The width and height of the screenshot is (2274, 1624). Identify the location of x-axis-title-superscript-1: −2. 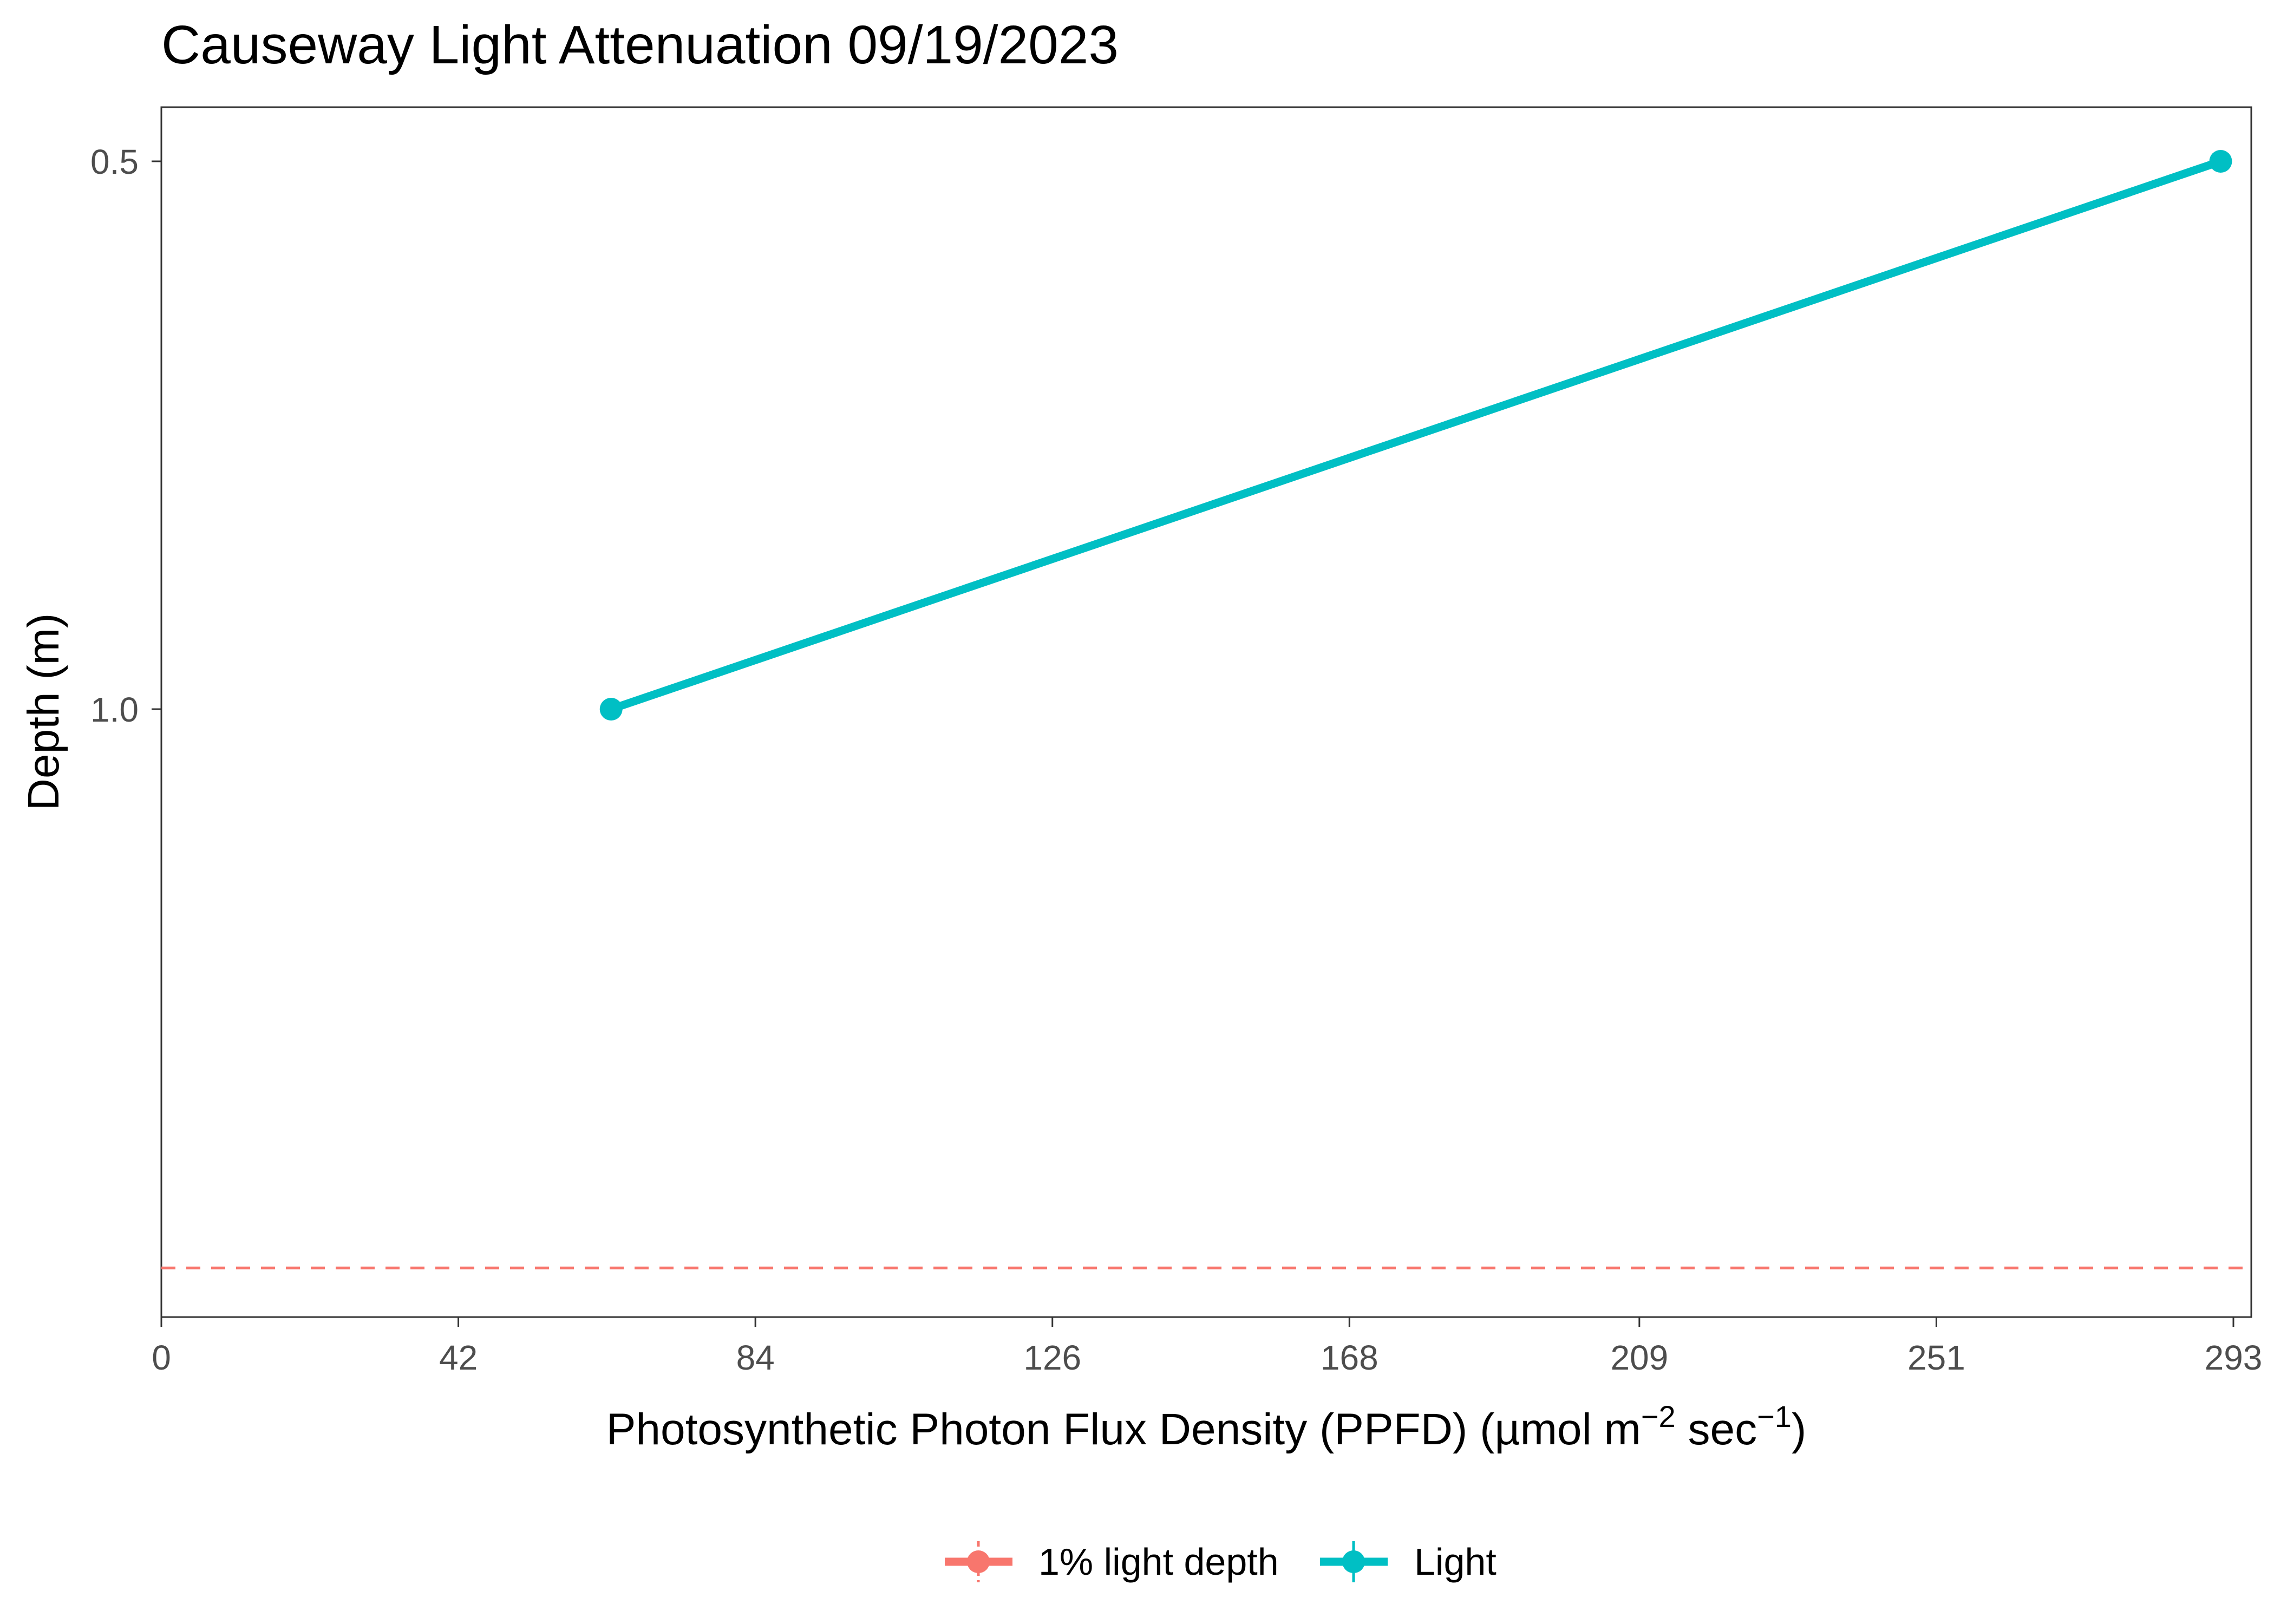
(1659, 1416).